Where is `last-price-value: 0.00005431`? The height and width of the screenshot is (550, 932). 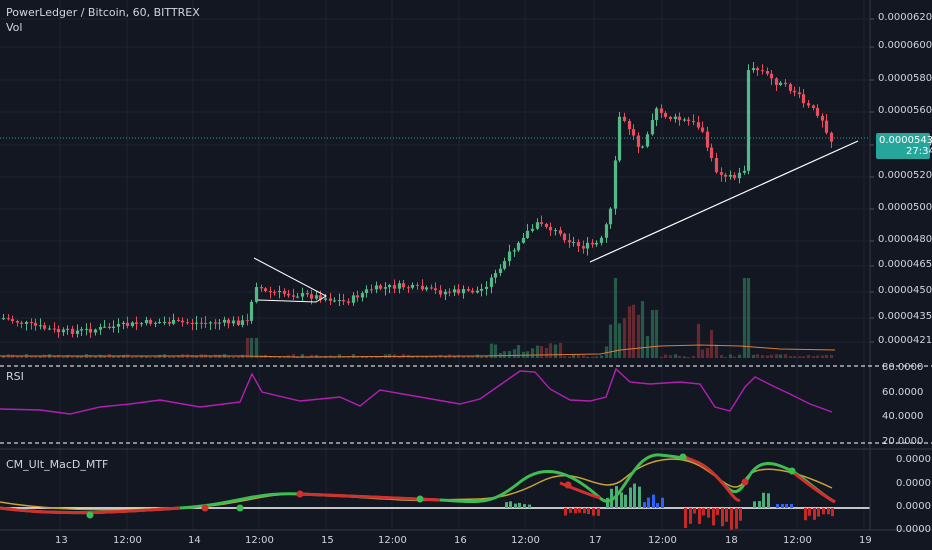
last-price-value: 0.00005431 is located at coordinates (905, 140).